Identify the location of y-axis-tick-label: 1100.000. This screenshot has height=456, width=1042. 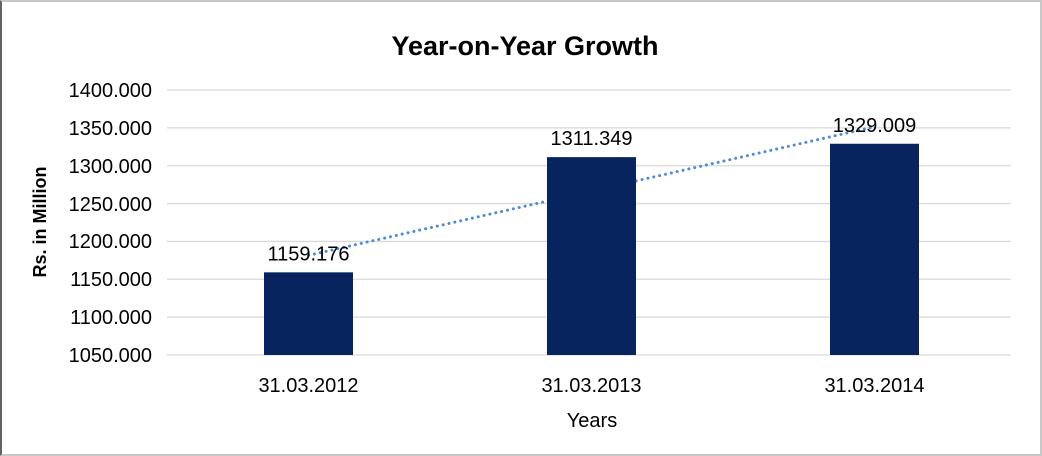
(111, 318).